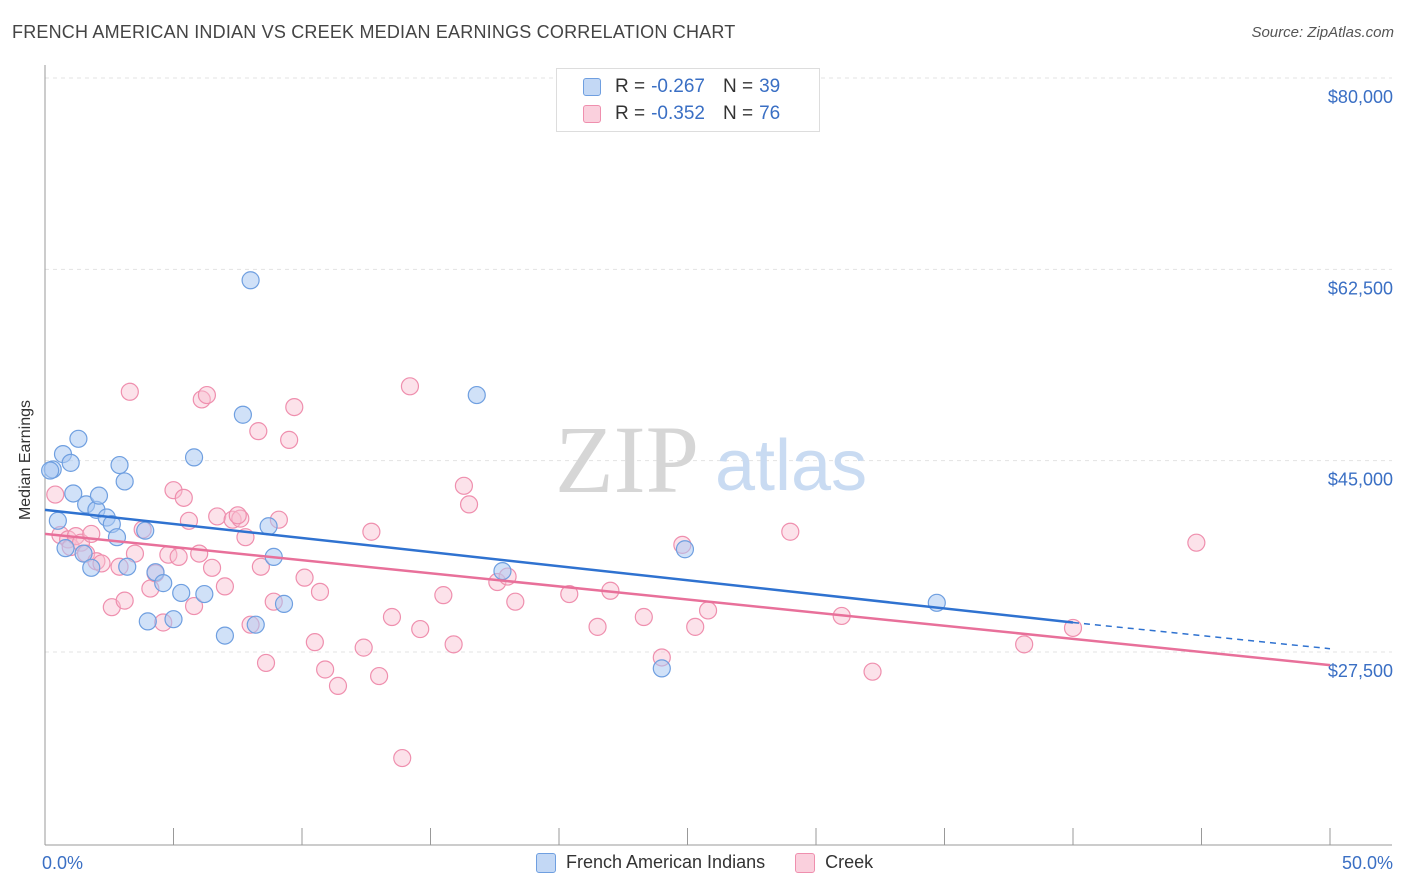 This screenshot has width=1406, height=892. I want to click on x-tick-labels: 0.0% 50.0%, so click(717, 863).